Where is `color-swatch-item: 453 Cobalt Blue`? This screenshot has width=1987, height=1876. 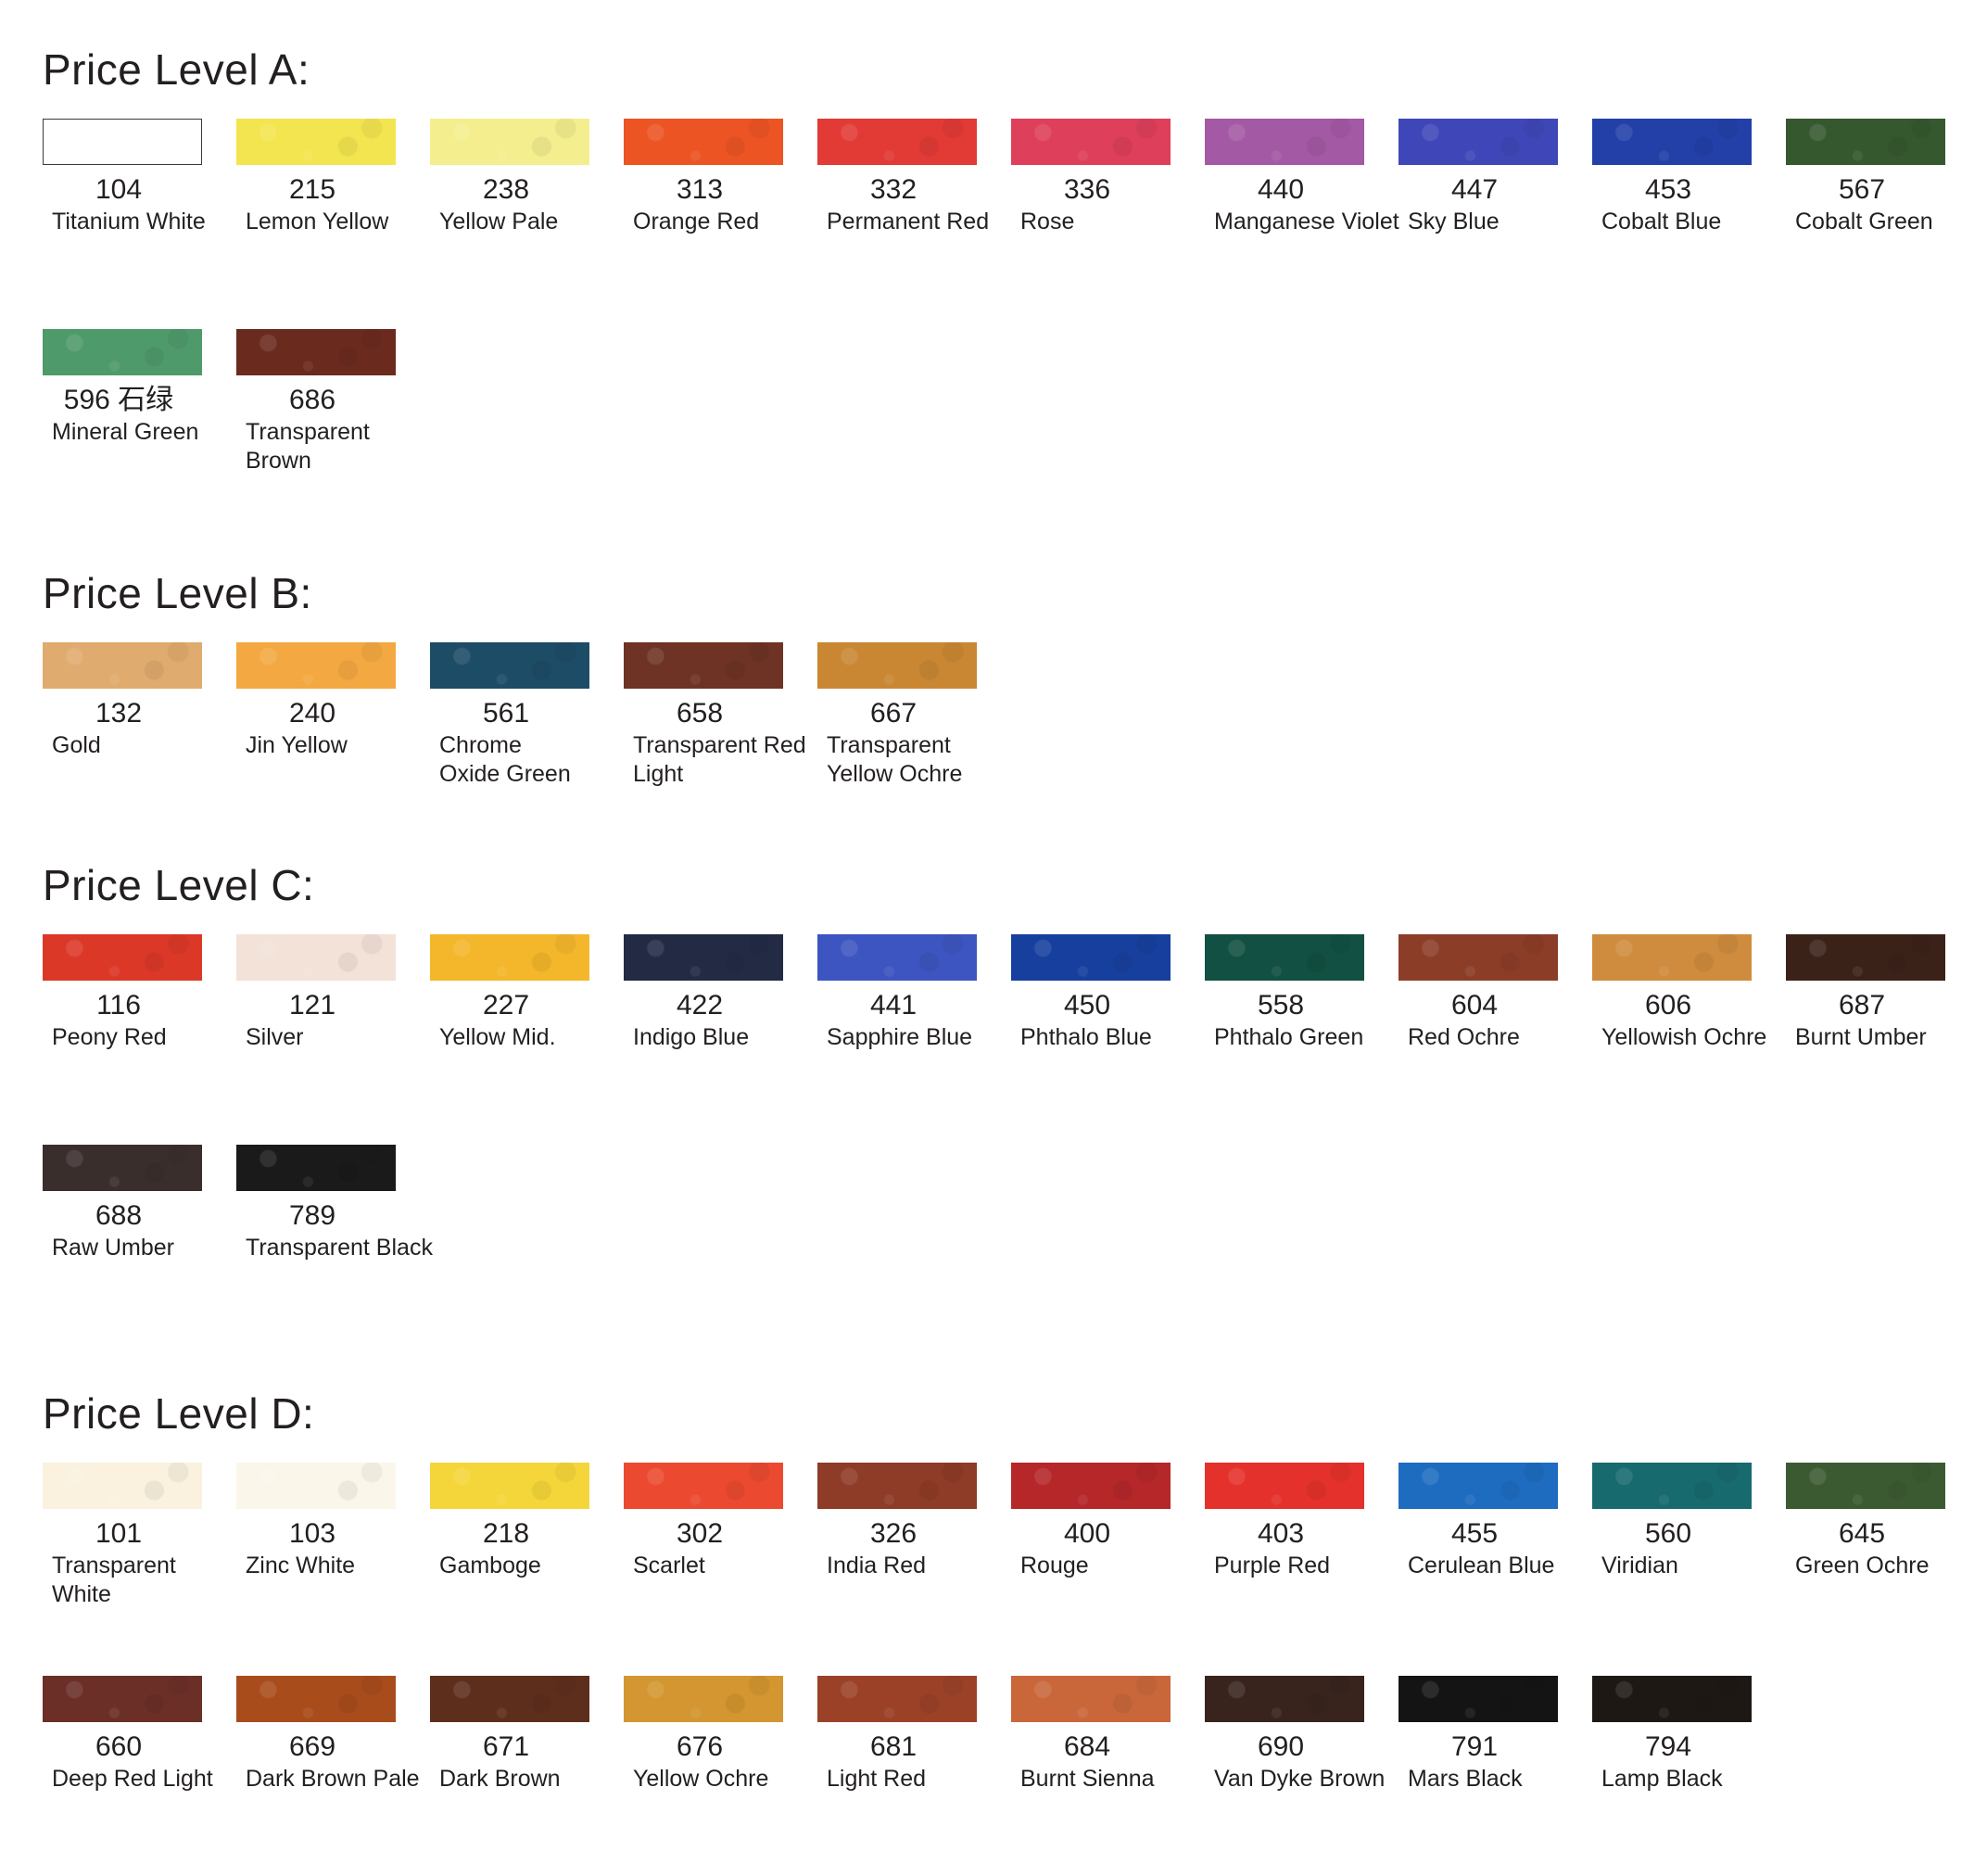
color-swatch-item: 453 Cobalt Blue is located at coordinates (1673, 177).